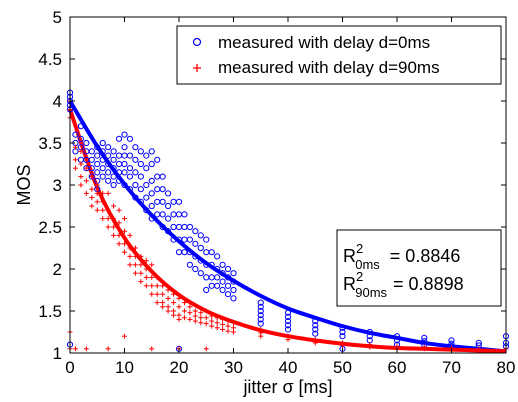 The height and width of the screenshot is (402, 518). Describe the element at coordinates (233, 367) in the screenshot. I see `x-tick-label-3: 30` at that location.